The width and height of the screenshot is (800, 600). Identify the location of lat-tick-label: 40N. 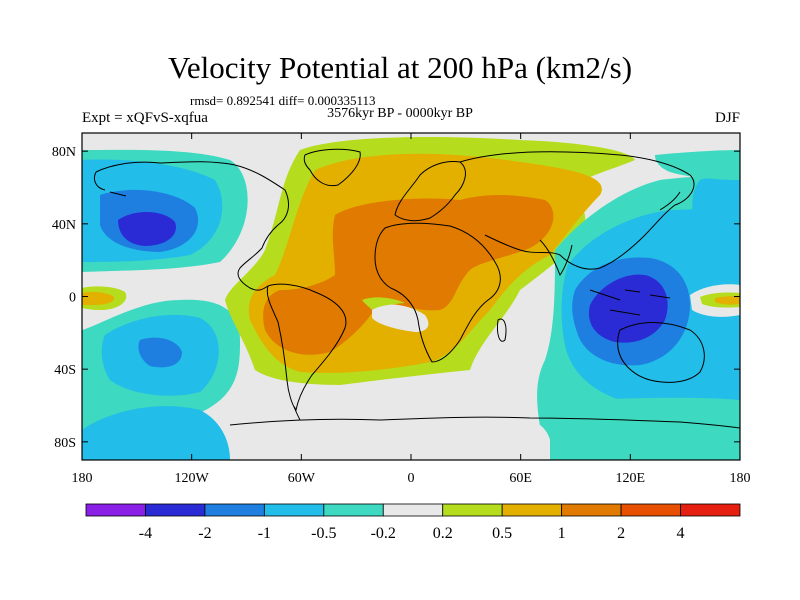
(64, 225).